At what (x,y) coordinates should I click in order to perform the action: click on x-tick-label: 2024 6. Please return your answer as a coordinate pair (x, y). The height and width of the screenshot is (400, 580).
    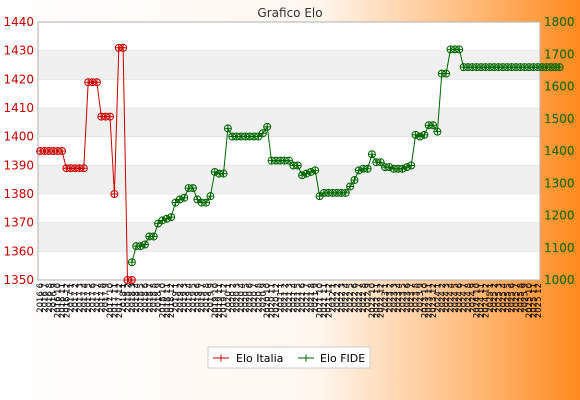
    Looking at the image, I should click on (460, 298).